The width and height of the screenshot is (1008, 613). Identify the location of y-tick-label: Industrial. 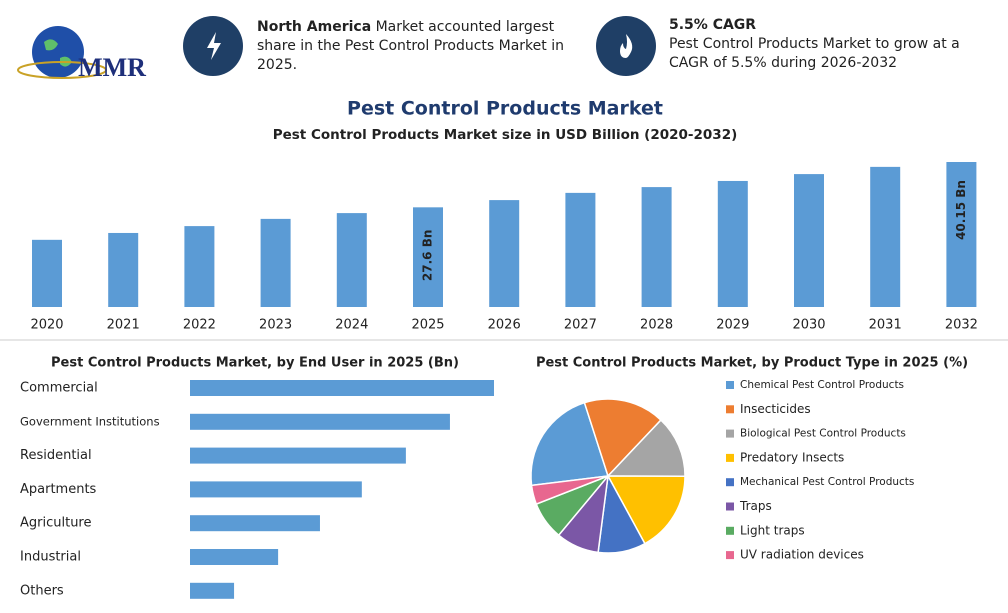
(50, 557).